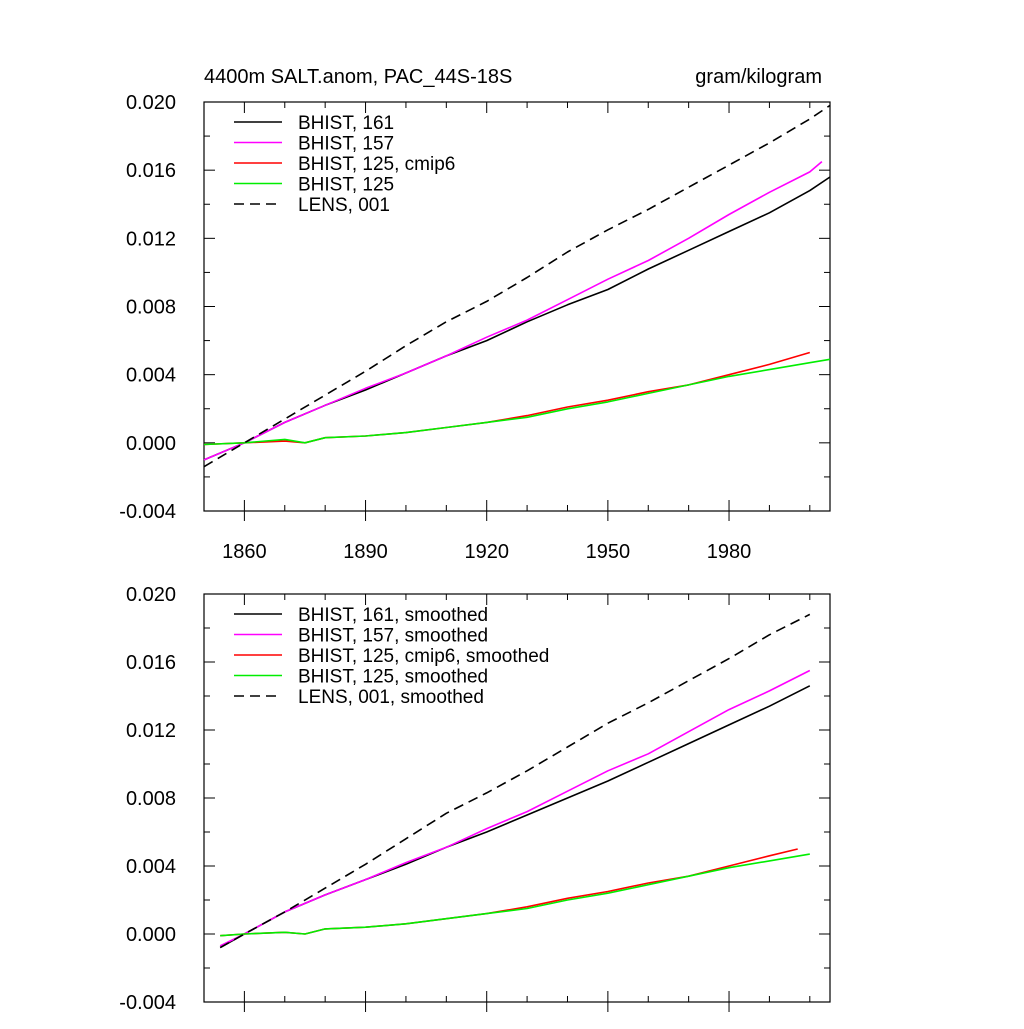 The height and width of the screenshot is (1029, 1024). What do you see at coordinates (346, 144) in the screenshot?
I see `legend-label: BHIST, 157` at bounding box center [346, 144].